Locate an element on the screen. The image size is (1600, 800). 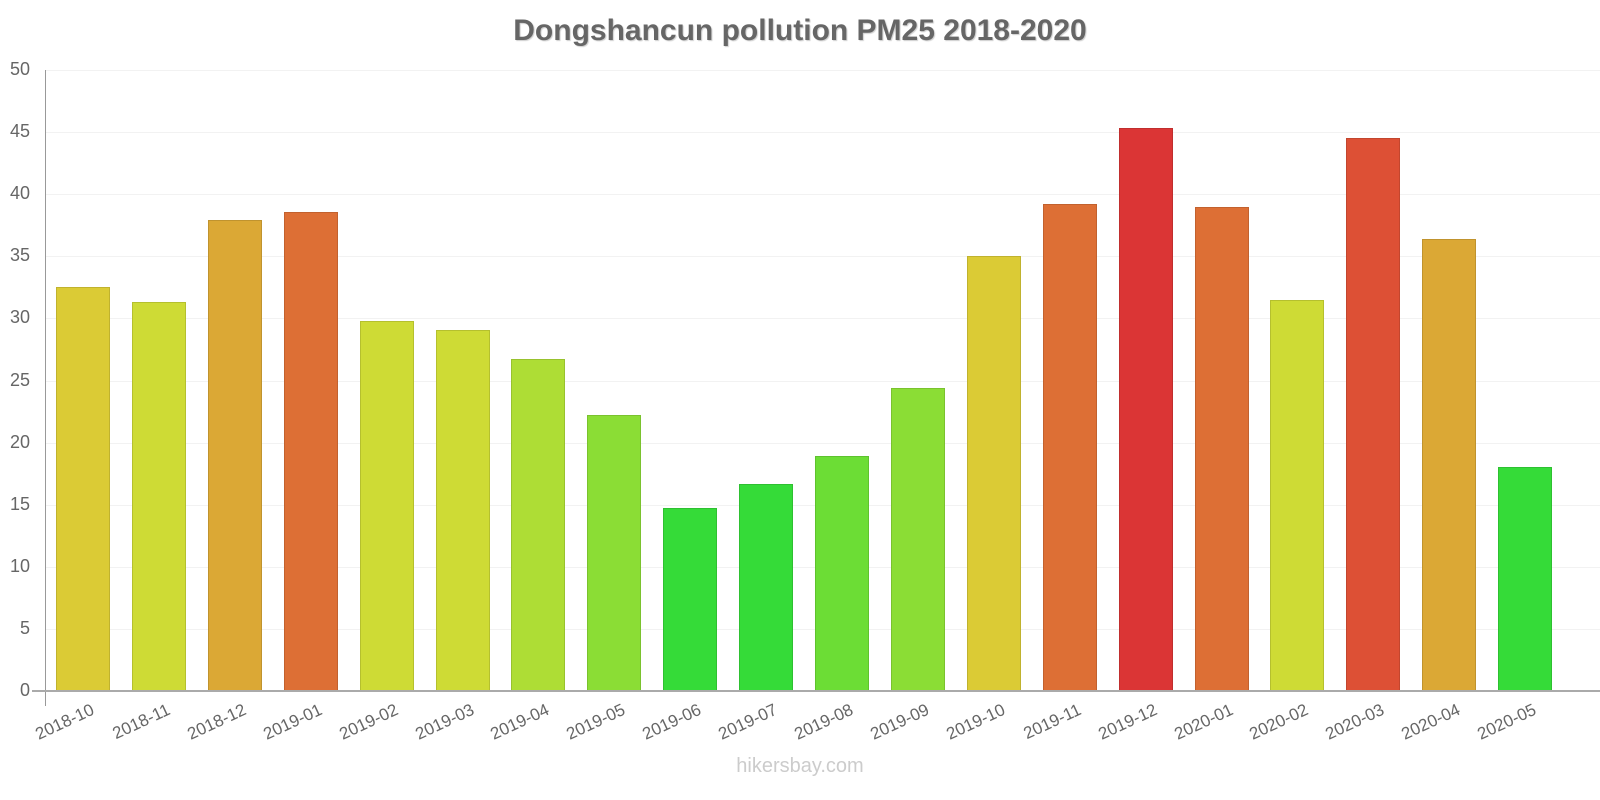
y-tick-label: 5 is located at coordinates (24, 627).